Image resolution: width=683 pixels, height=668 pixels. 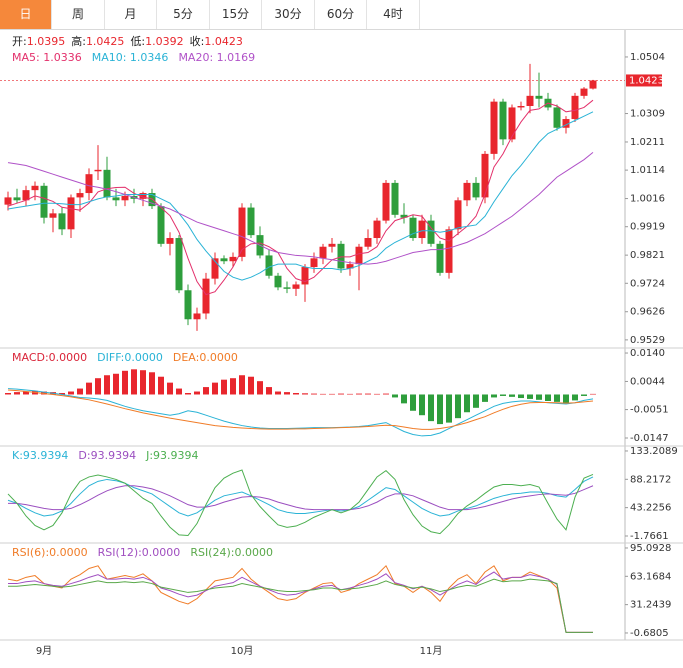 I want to click on tab: 周, so click(x=79, y=14).